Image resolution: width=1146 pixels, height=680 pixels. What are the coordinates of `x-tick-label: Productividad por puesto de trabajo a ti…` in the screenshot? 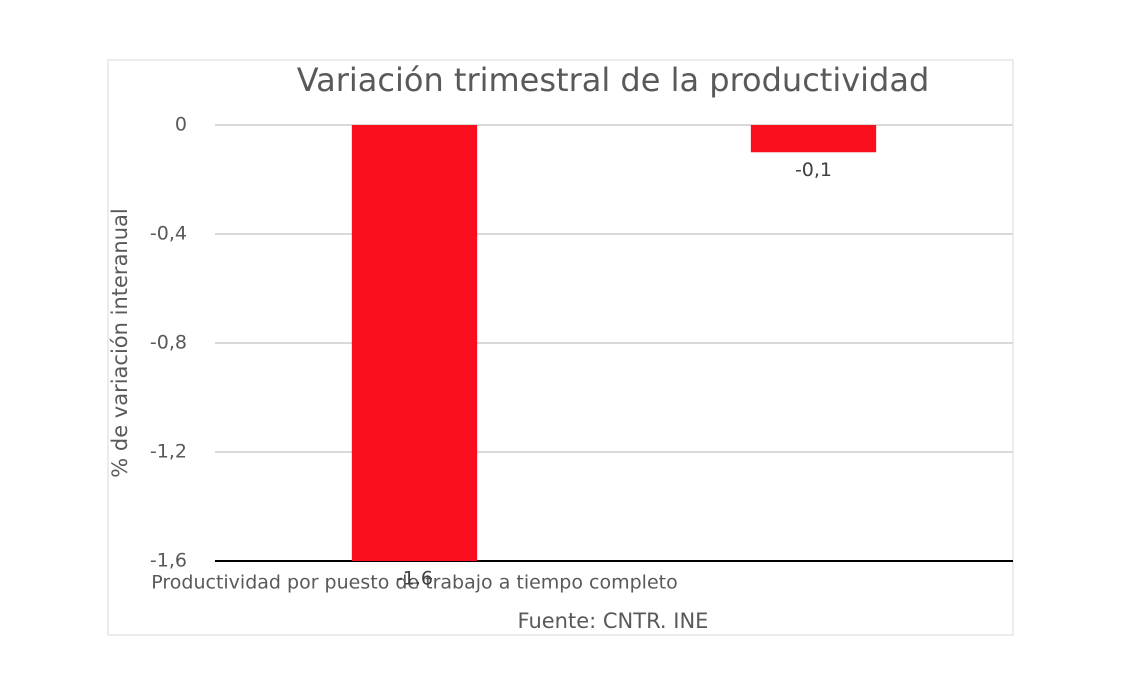 It's located at (414, 583).